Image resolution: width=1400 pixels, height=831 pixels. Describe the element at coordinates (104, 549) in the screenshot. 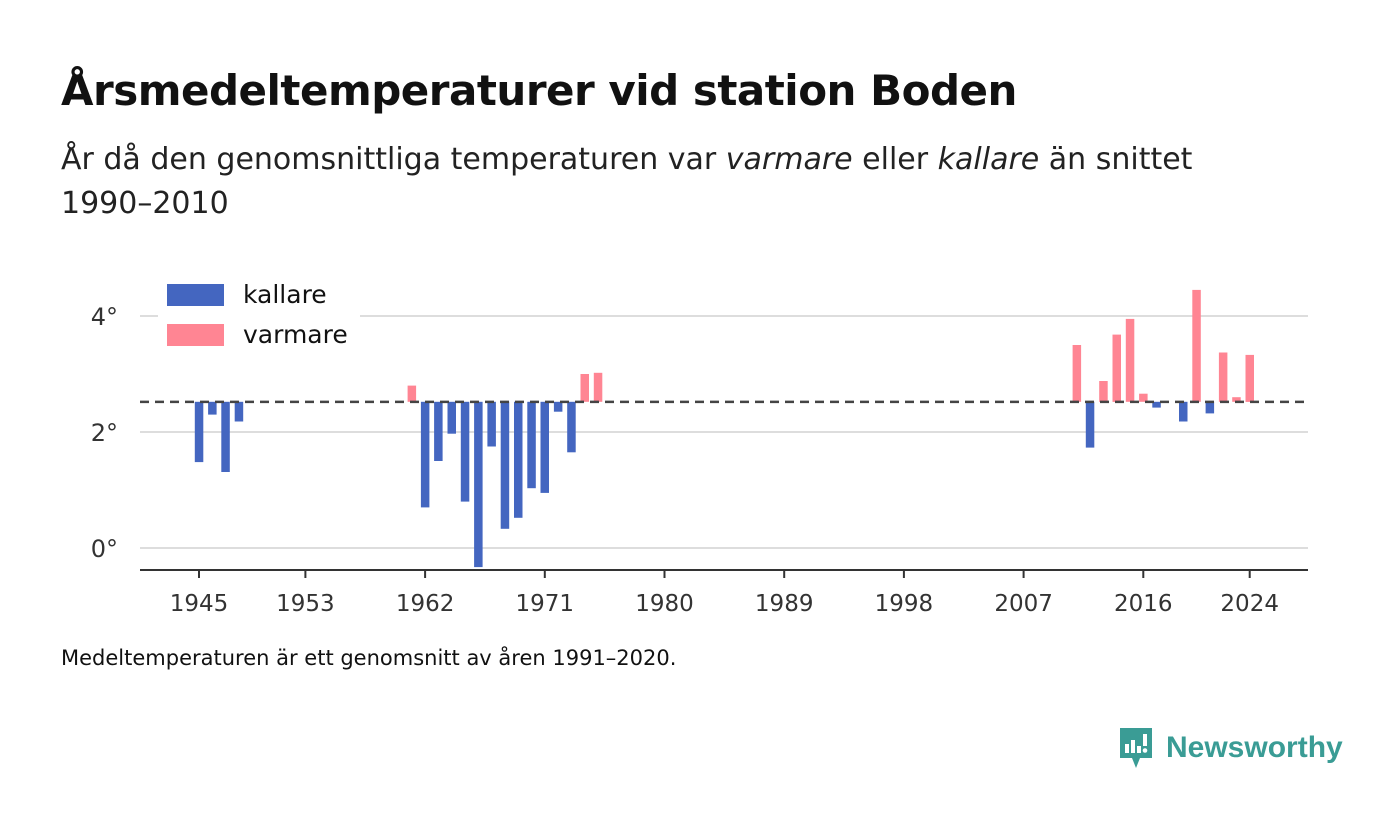

I see `y-tick-label: 0°` at that location.